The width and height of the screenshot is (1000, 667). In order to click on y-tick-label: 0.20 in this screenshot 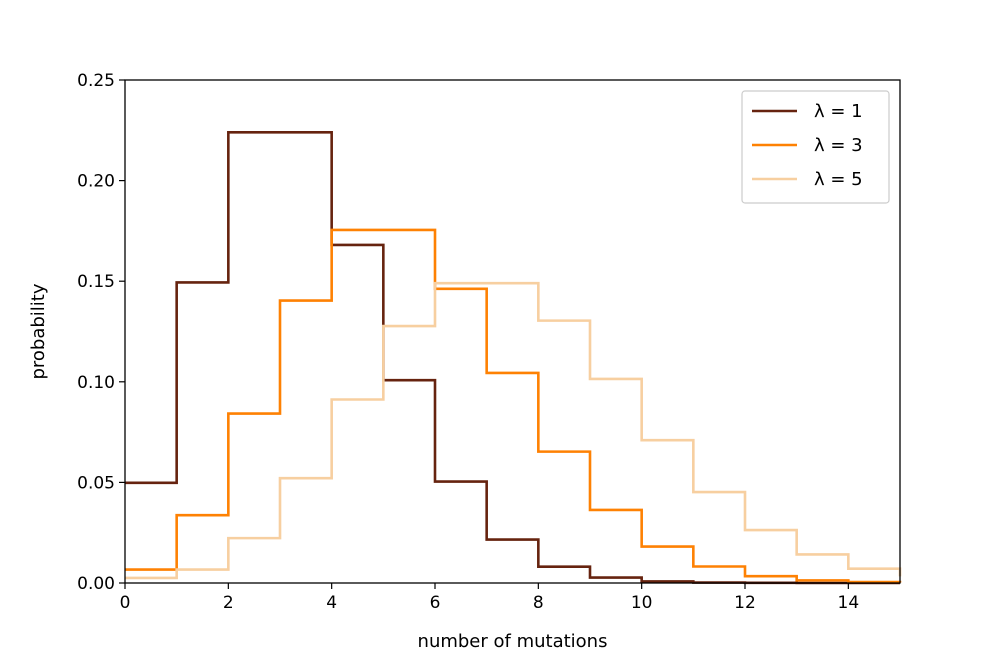, I will do `click(96, 182)`.